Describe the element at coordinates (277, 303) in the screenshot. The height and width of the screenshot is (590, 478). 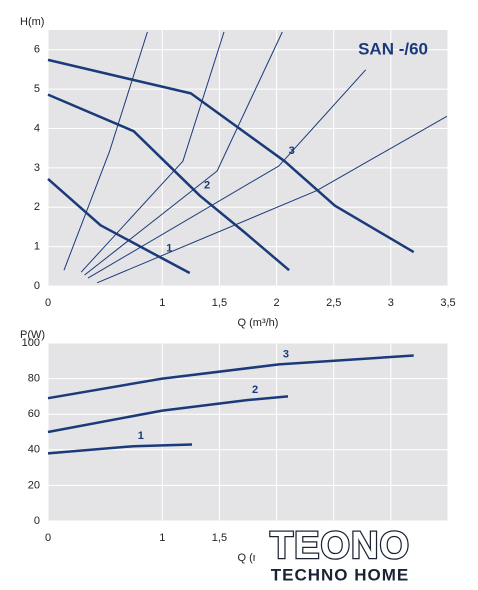
I see `x-tick-label: 2` at that location.